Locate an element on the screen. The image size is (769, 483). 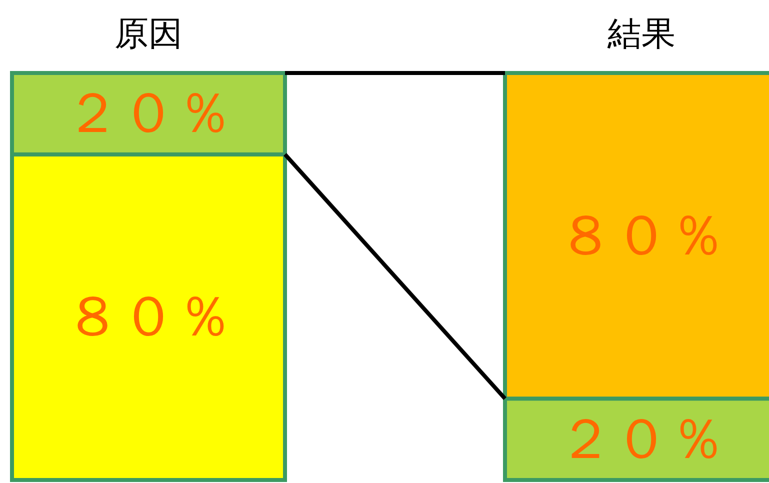
x-tick-label: 結果 is located at coordinates (641, 34).